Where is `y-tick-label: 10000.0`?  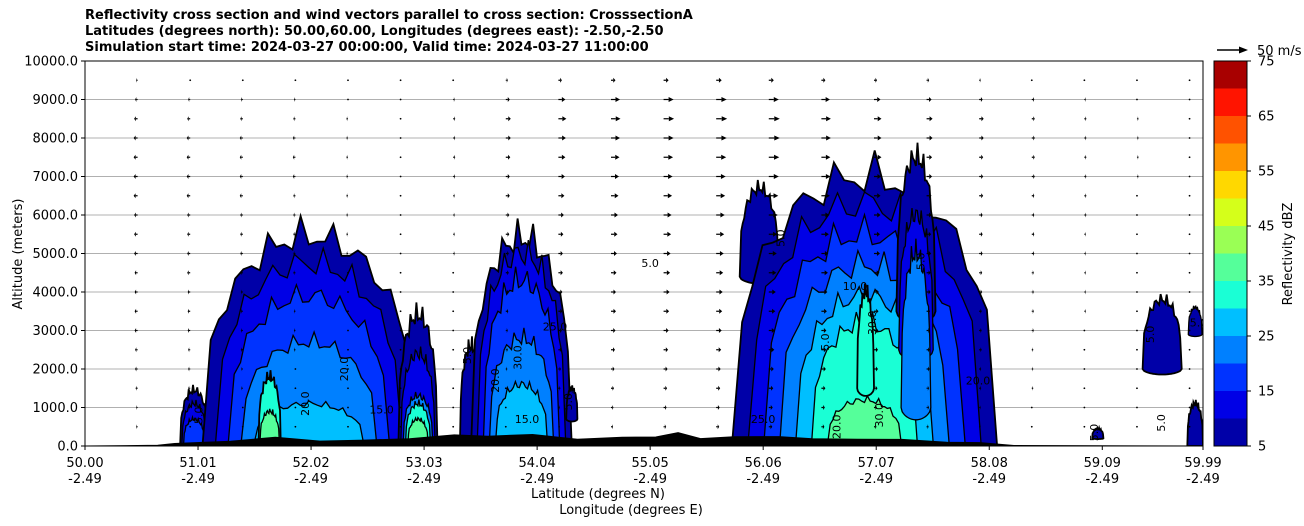
y-tick-label: 10000.0 is located at coordinates (51, 62).